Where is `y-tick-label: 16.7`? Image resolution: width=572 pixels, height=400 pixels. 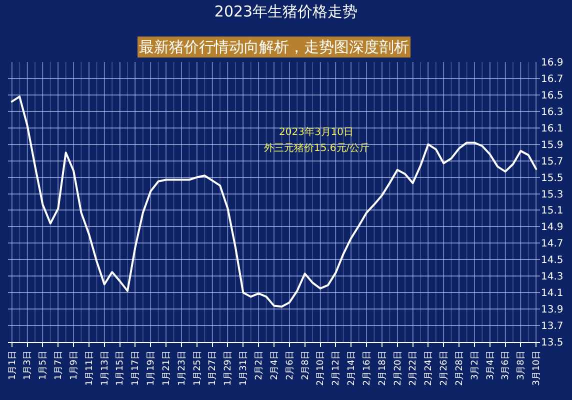 y-tick-label: 16.7 is located at coordinates (552, 79).